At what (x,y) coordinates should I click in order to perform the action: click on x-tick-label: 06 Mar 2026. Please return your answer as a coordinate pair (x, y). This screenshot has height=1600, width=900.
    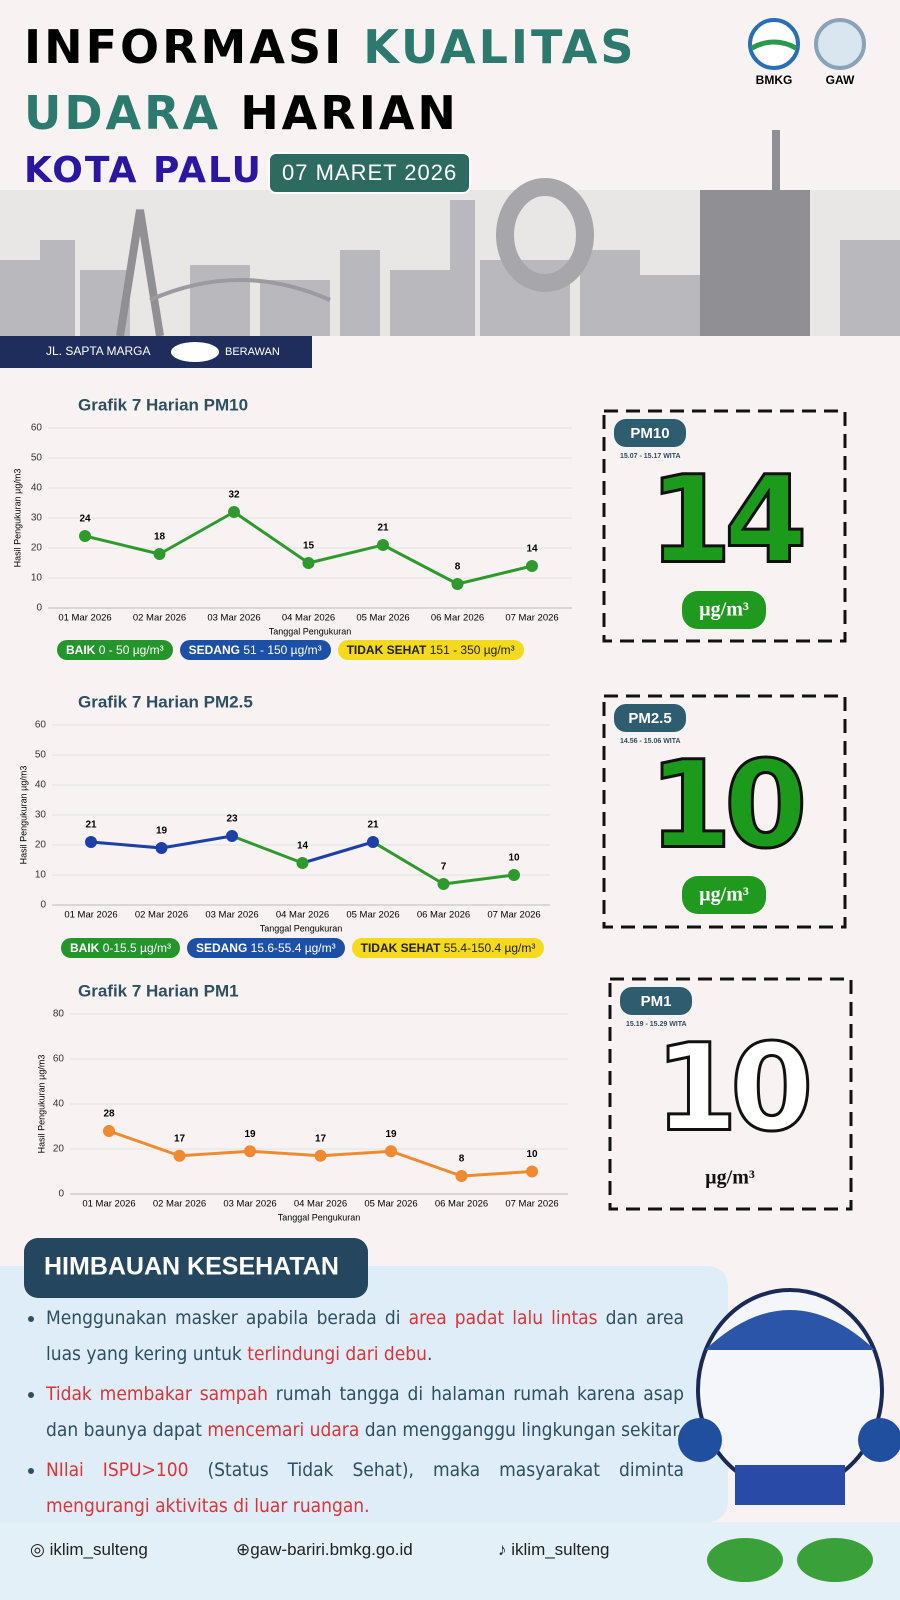
    Looking at the image, I should click on (443, 915).